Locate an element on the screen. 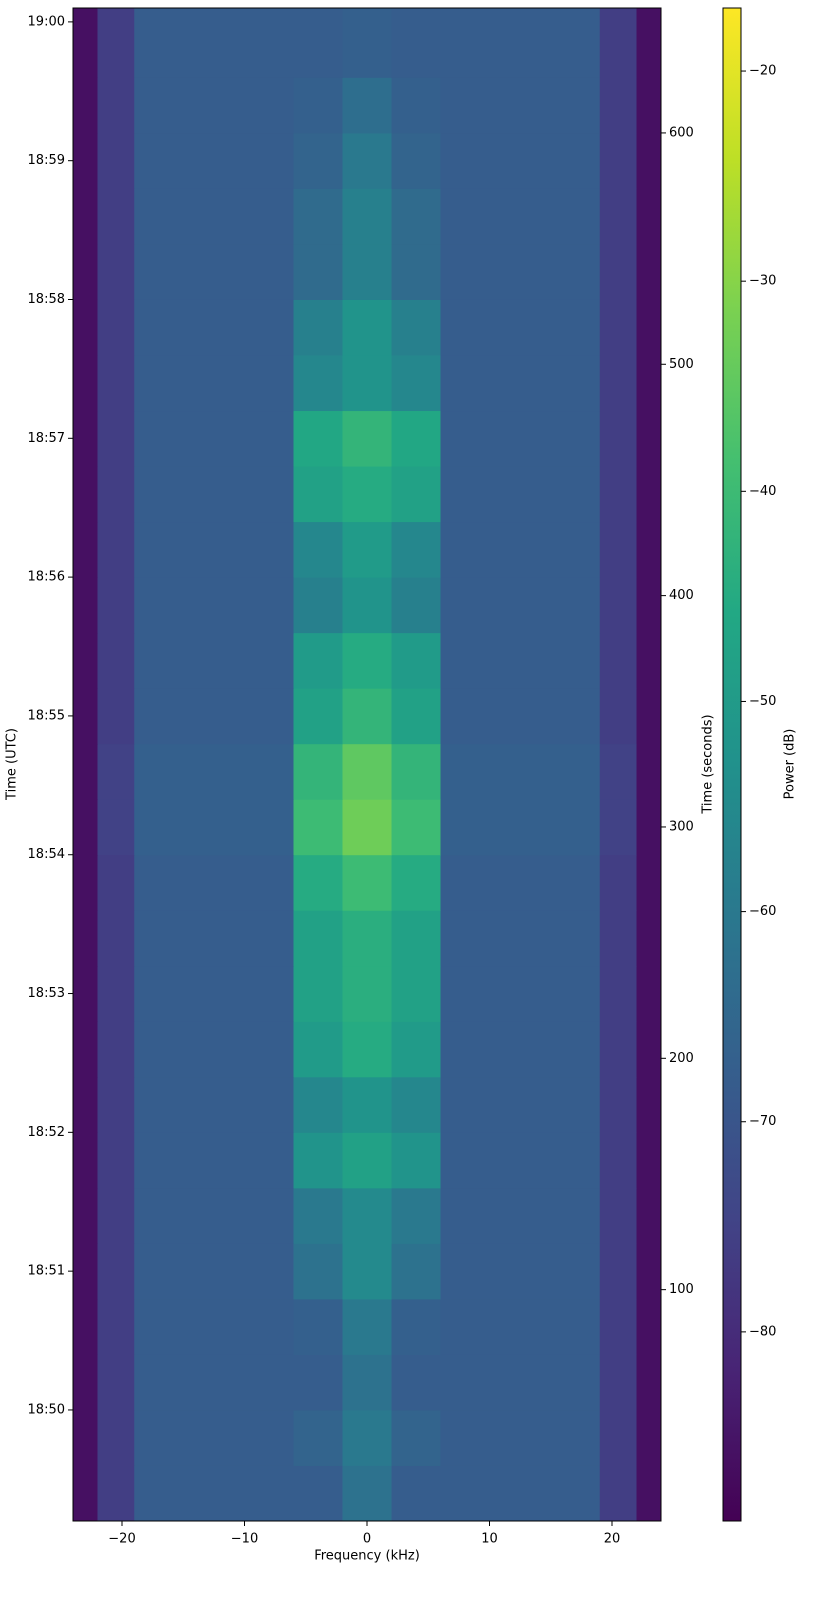  colorbar-tick-label: −80 is located at coordinates (762, 1331).